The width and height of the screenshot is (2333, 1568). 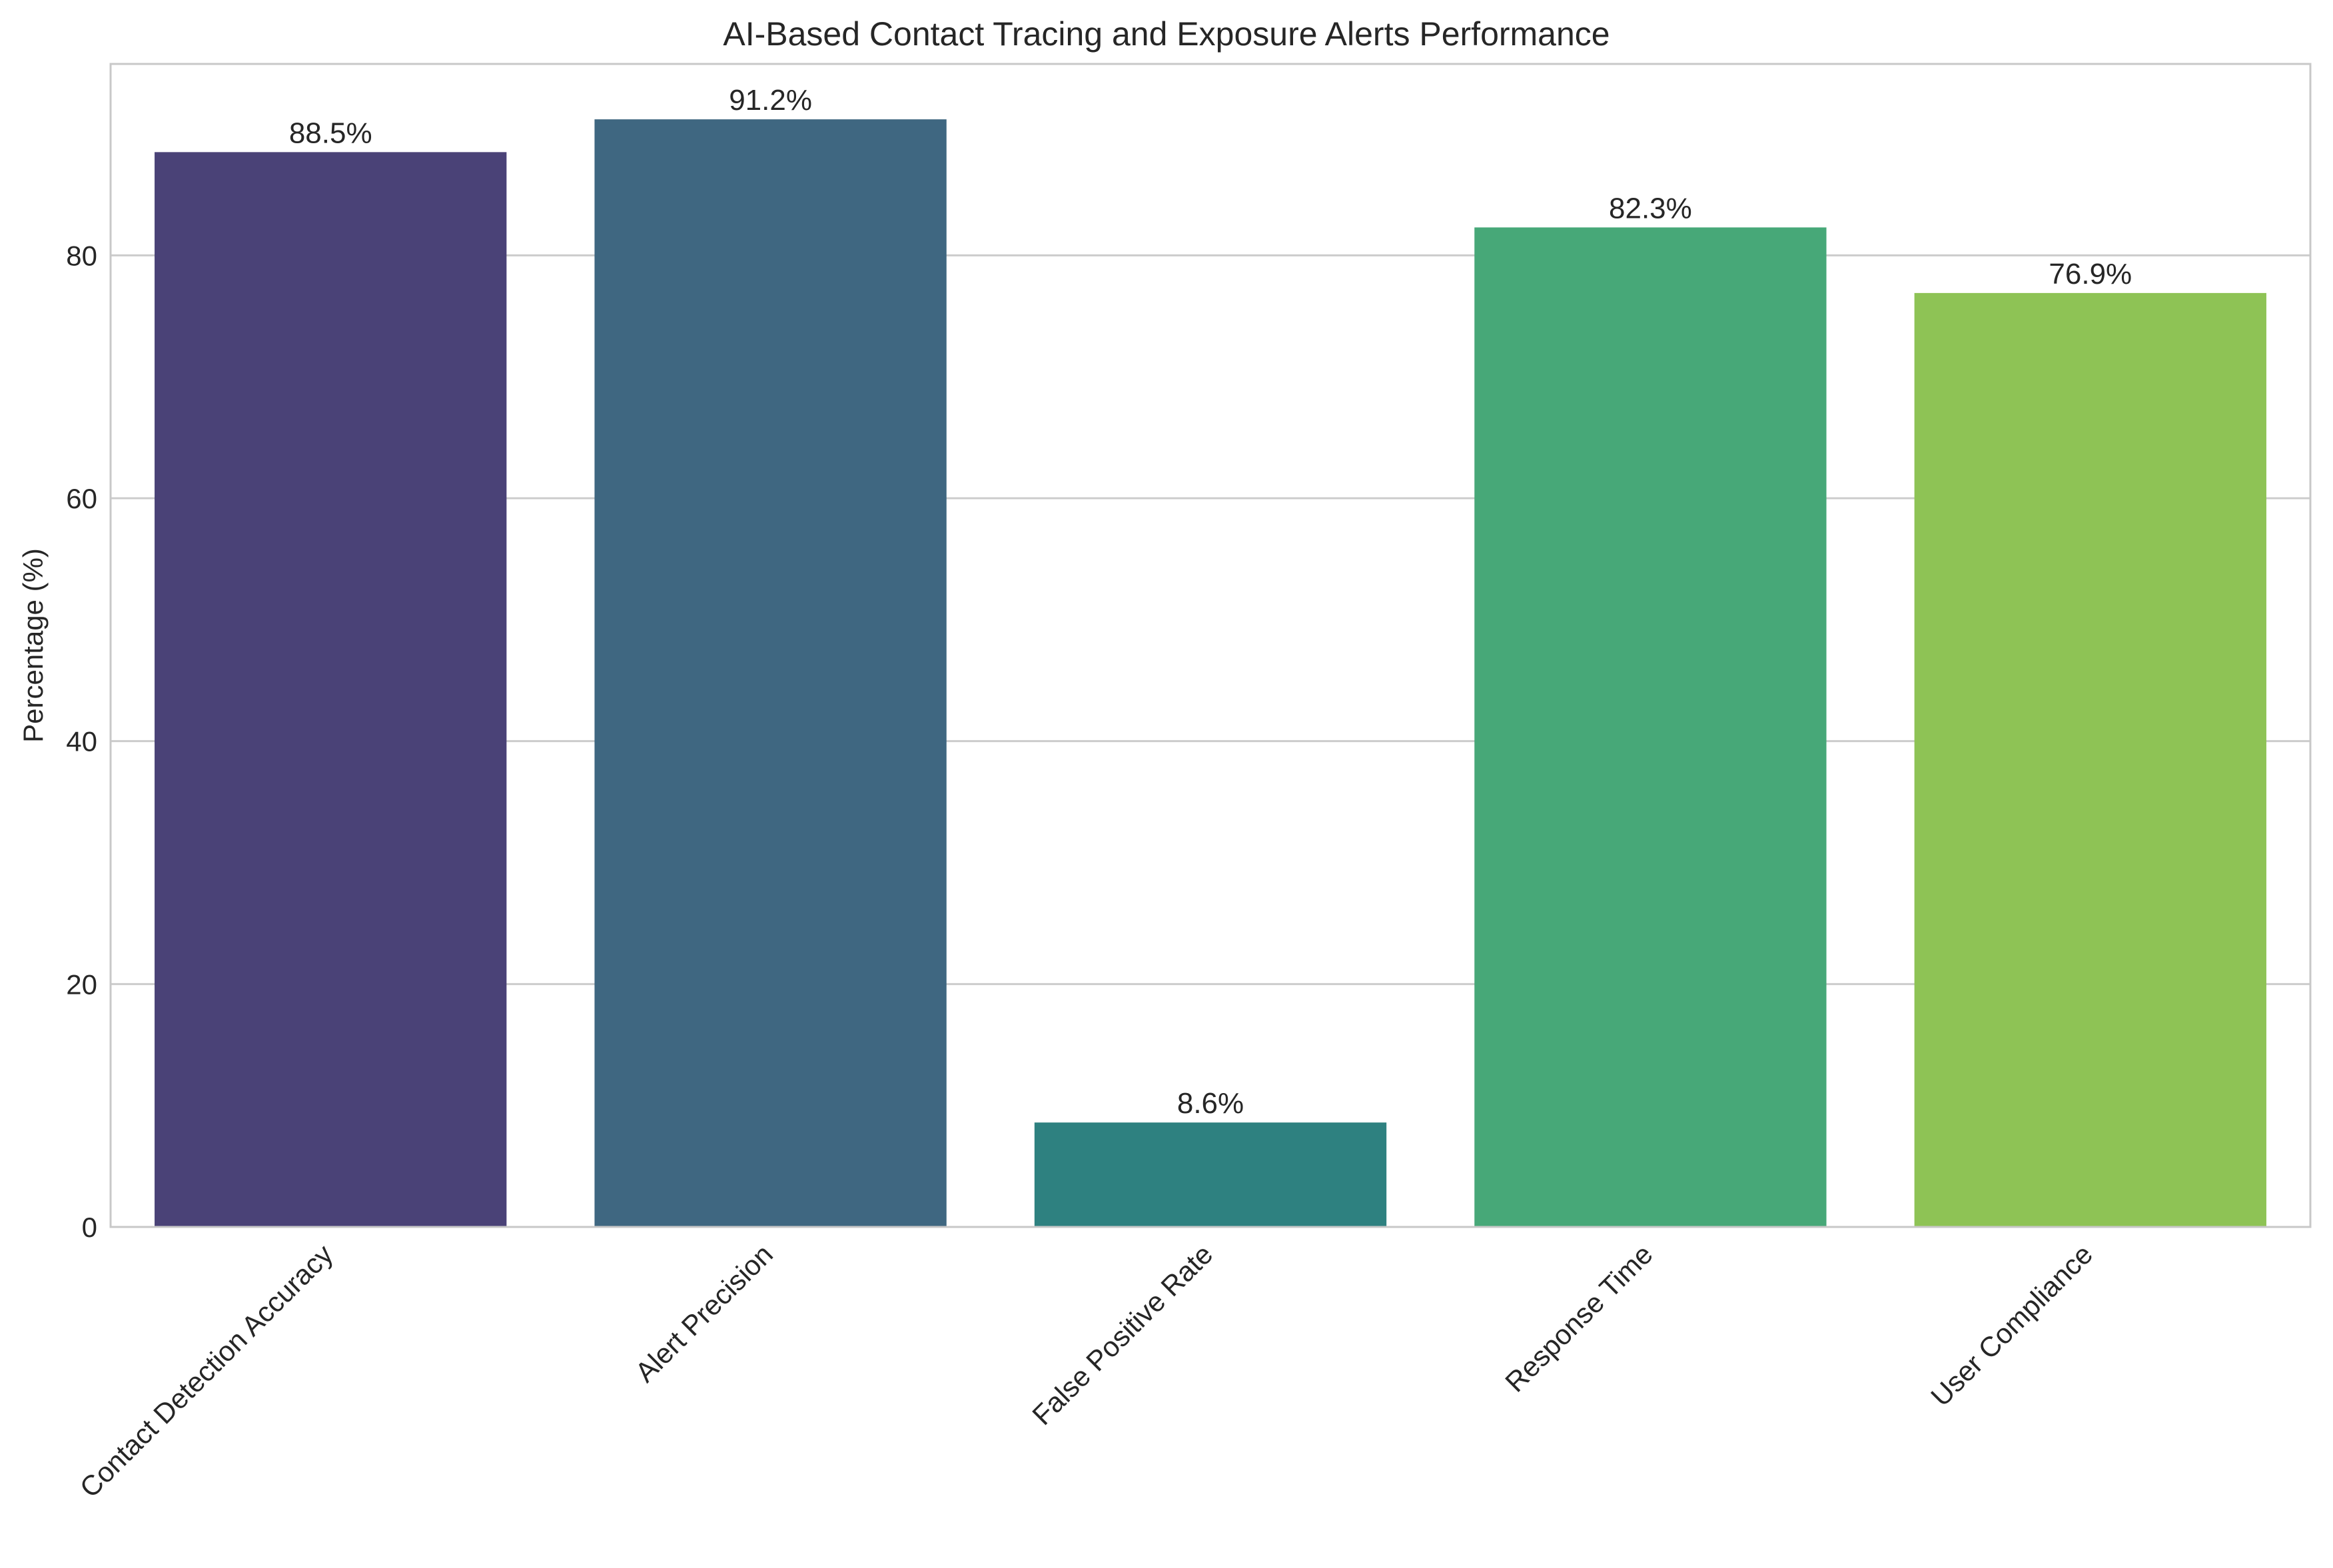 I want to click on bar-value-label: 91.2%, so click(x=771, y=101).